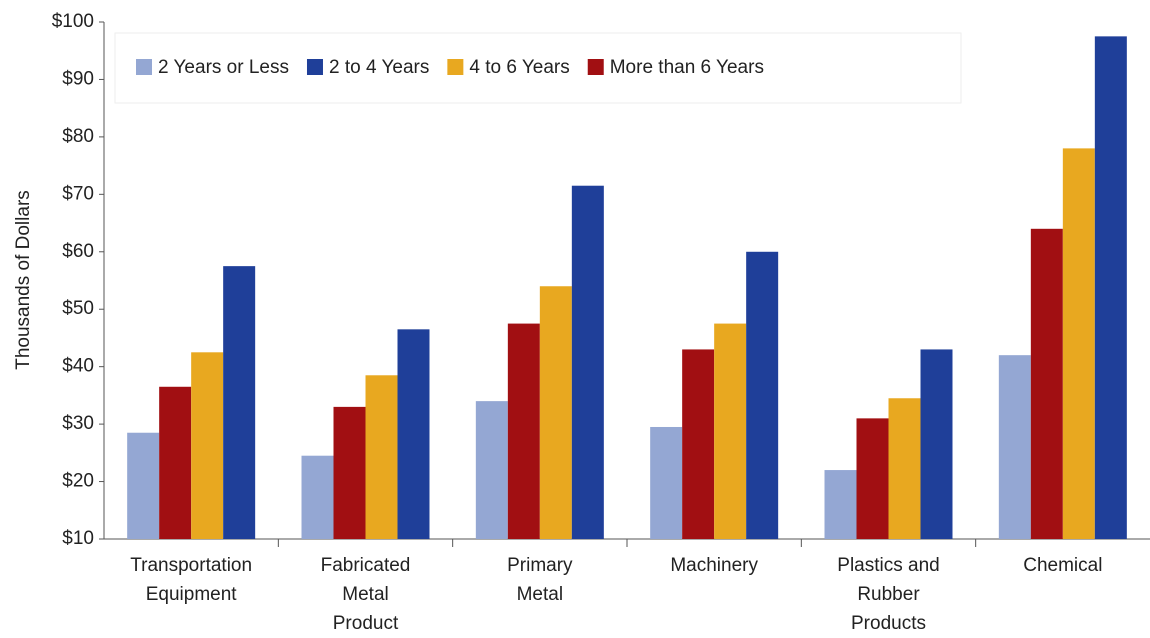 Image resolution: width=1150 pixels, height=638 pixels. Describe the element at coordinates (365, 594) in the screenshot. I see `x-tick-label: Fabricated Metal Product` at that location.